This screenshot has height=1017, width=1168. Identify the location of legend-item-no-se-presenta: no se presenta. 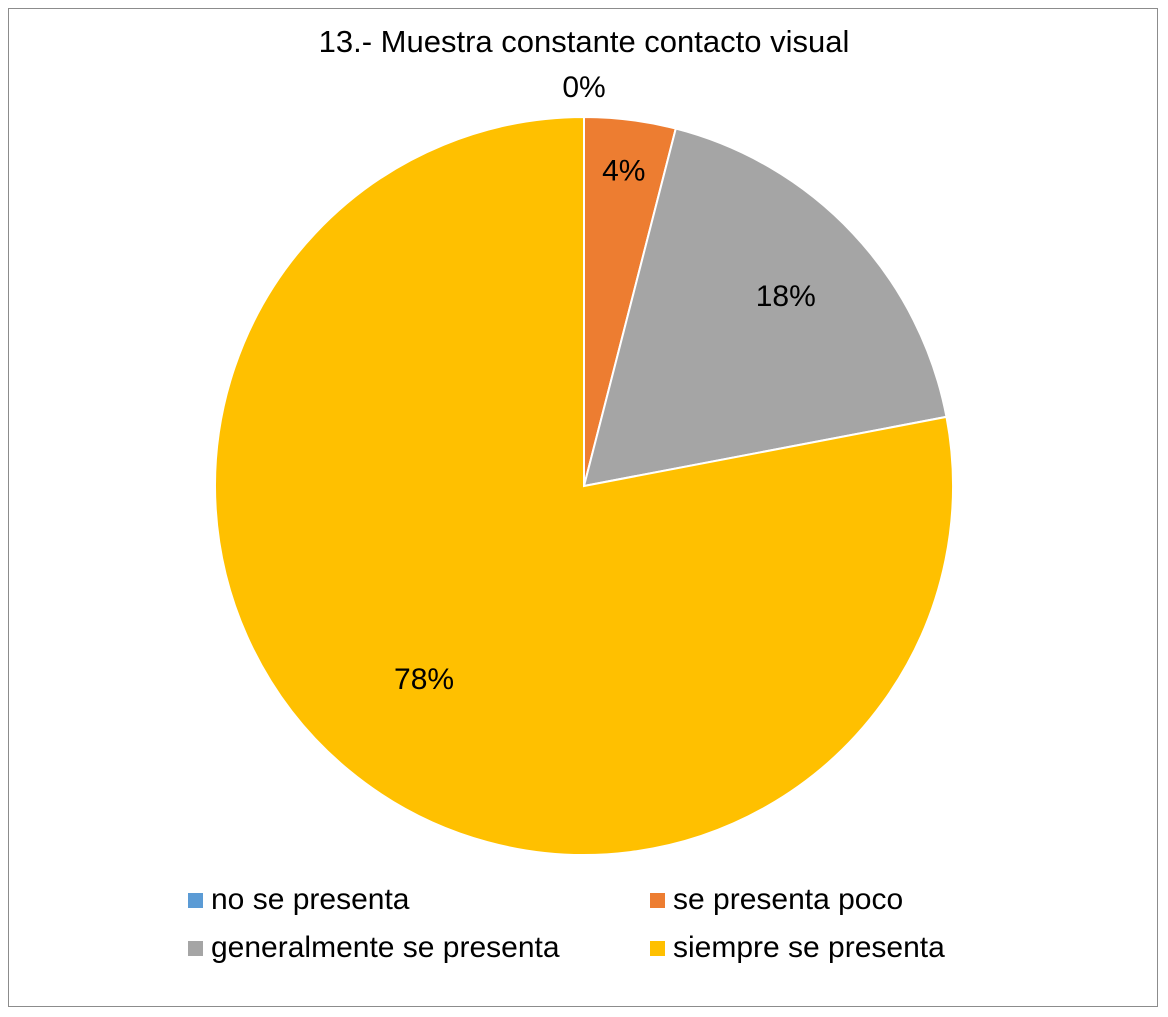
(298, 900).